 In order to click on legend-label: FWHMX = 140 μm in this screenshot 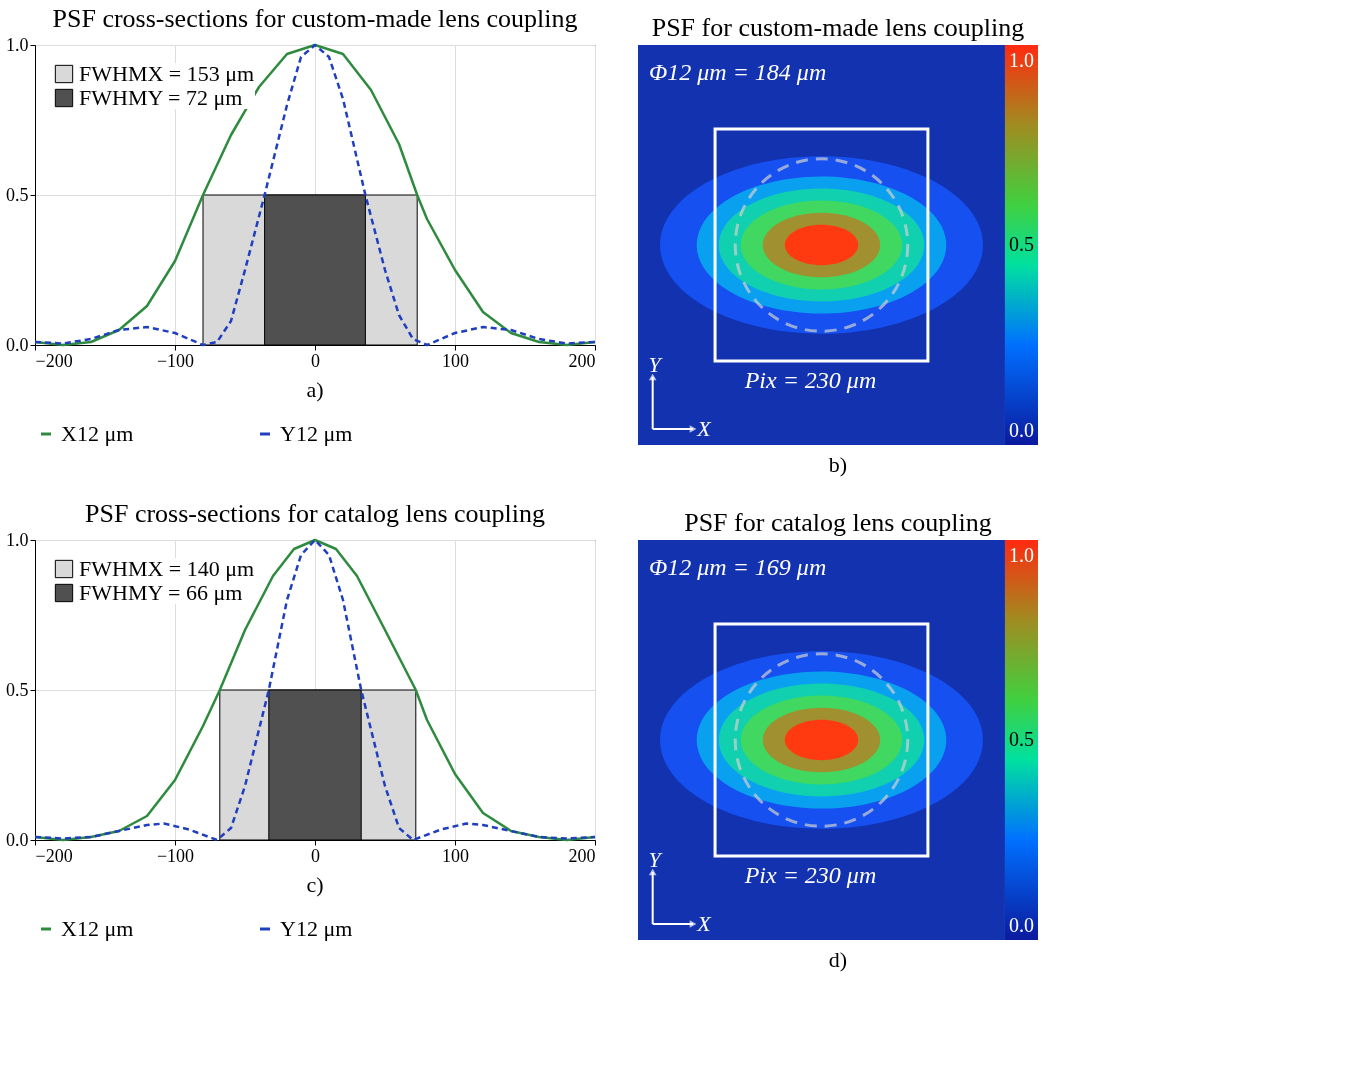, I will do `click(167, 568)`.